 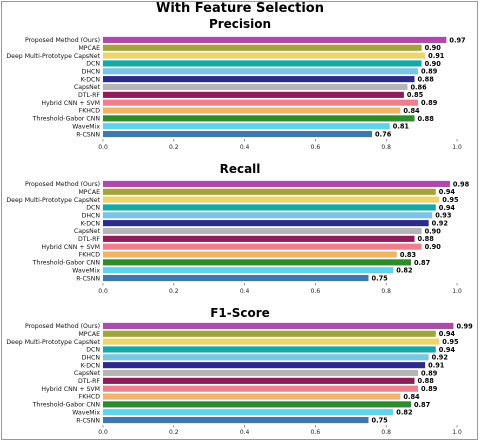 I want to click on recall-category-label: DTL-RF, so click(x=89, y=239).